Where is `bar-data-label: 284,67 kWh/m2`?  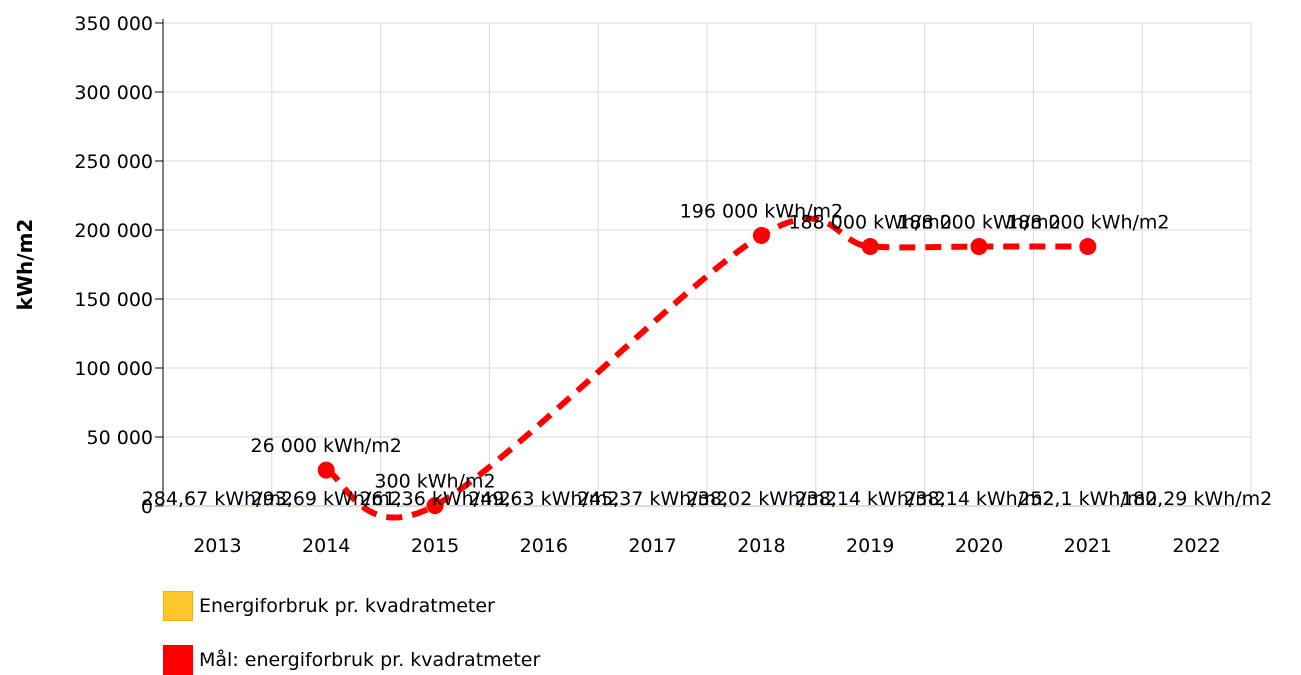
bar-data-label: 284,67 kWh/m2 is located at coordinates (217, 499).